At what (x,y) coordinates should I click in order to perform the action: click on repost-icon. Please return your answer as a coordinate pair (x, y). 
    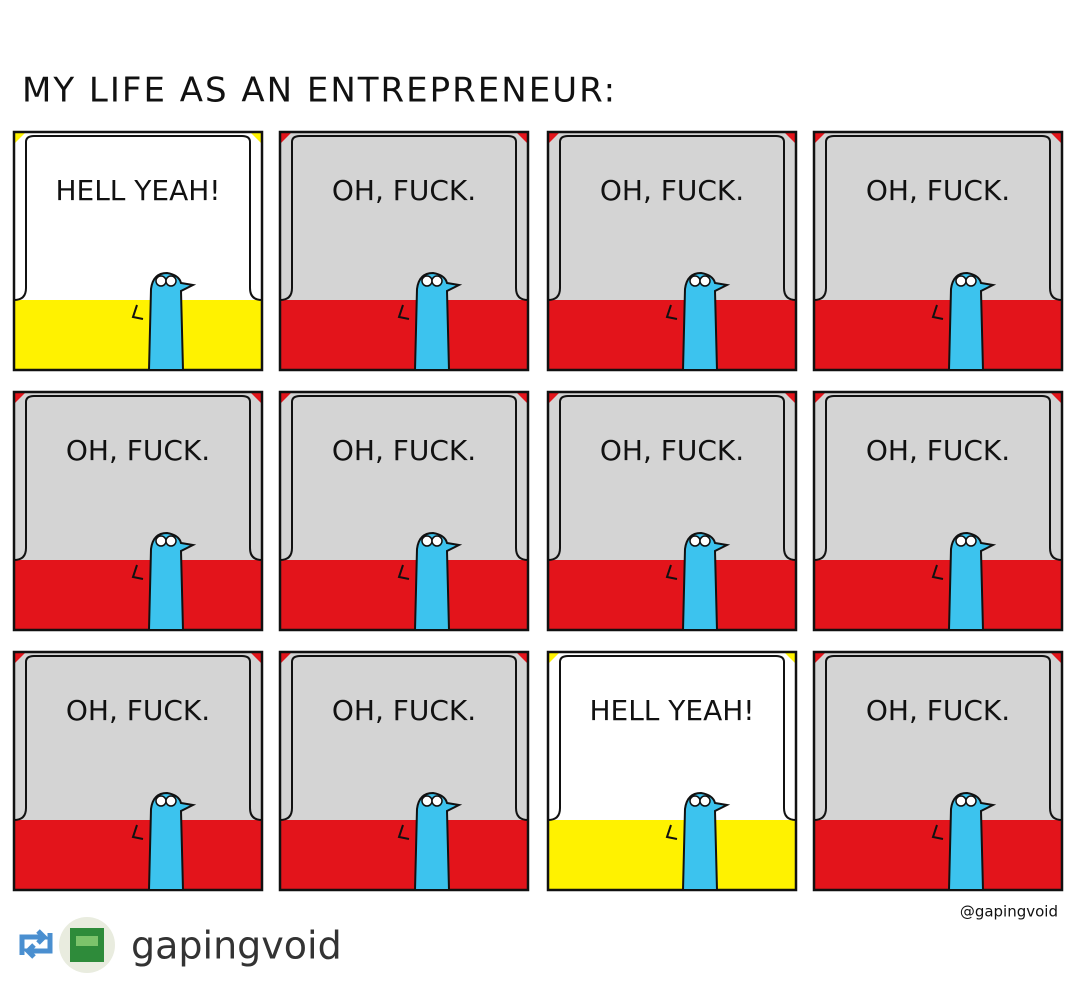
    Looking at the image, I should click on (36, 944).